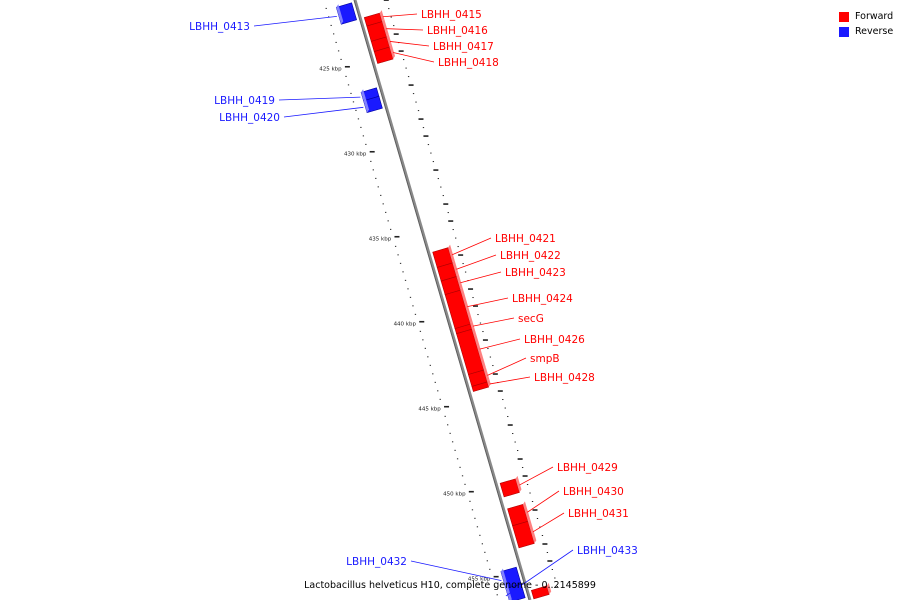 The image size is (900, 600). What do you see at coordinates (844, 31) in the screenshot?
I see `reverse-swatch` at bounding box center [844, 31].